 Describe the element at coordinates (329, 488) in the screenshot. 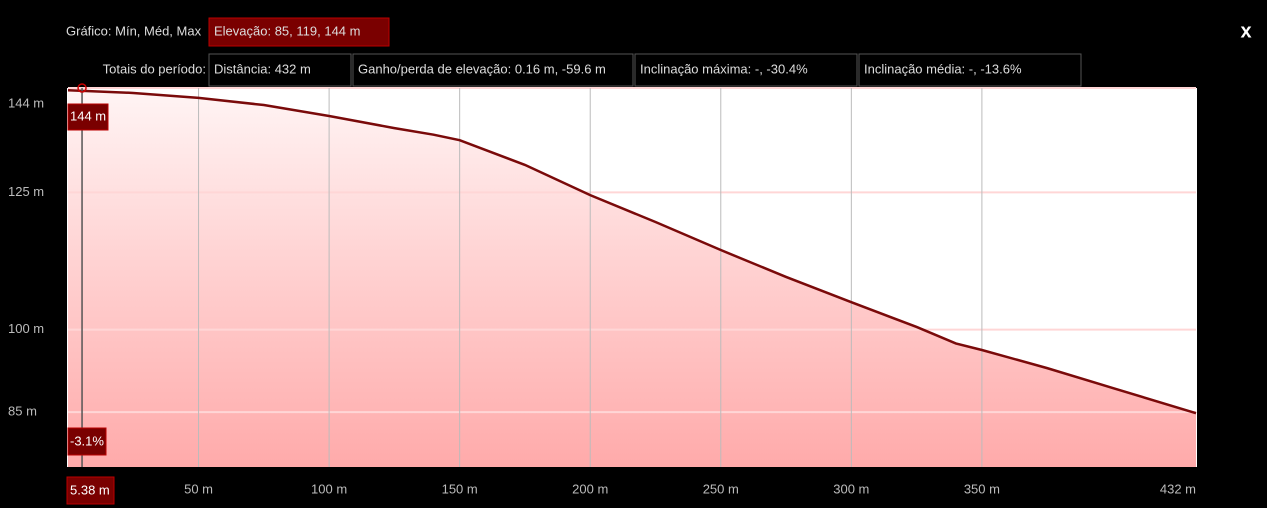

I see `x-tick-label: 100 m` at that location.